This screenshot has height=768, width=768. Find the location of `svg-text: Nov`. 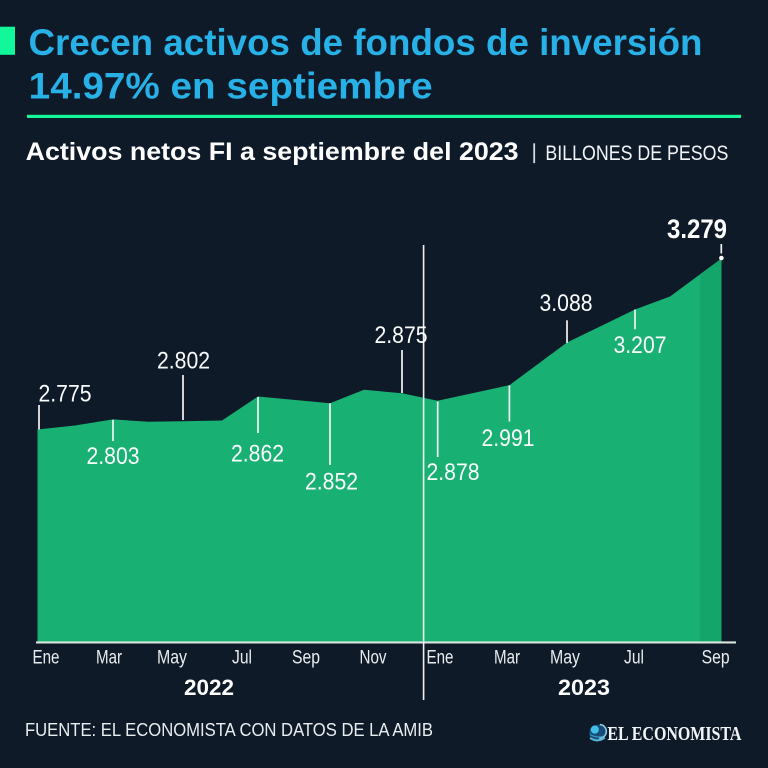

svg-text: Nov is located at coordinates (373, 657).